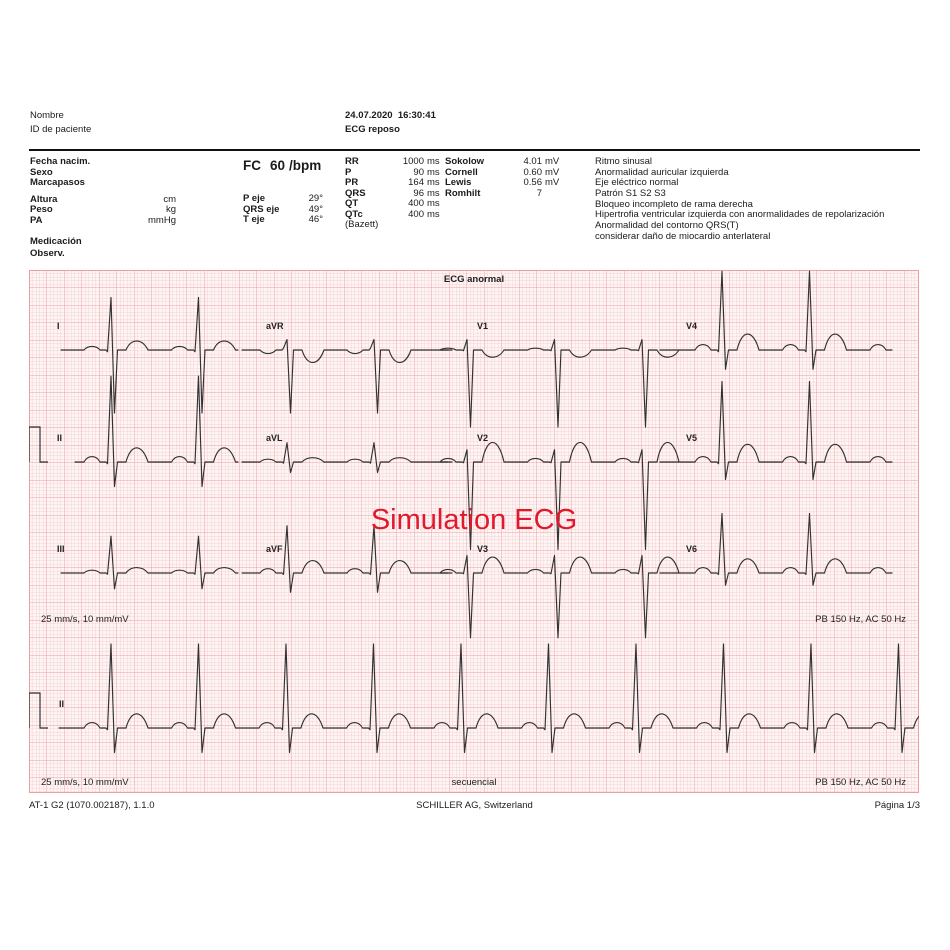  I want to click on axis-row: P eje 29°, so click(283, 199).